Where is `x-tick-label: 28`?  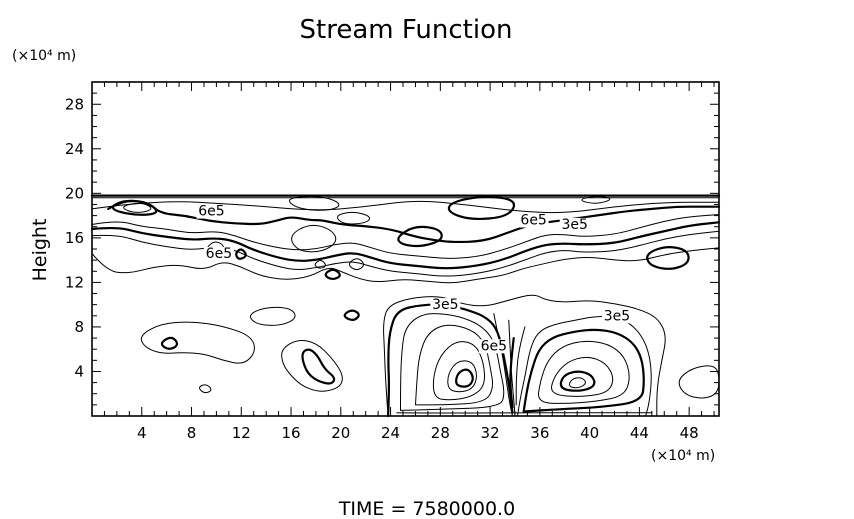
x-tick-label: 28 is located at coordinates (440, 433).